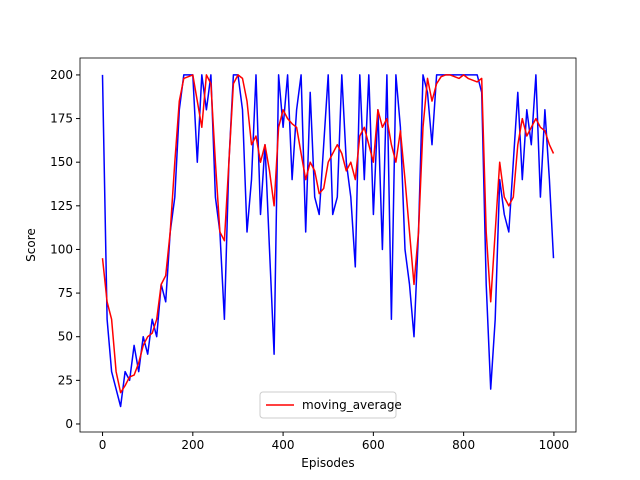 The height and width of the screenshot is (480, 640). Describe the element at coordinates (61, 162) in the screenshot. I see `y-tick-label: 150` at that location.